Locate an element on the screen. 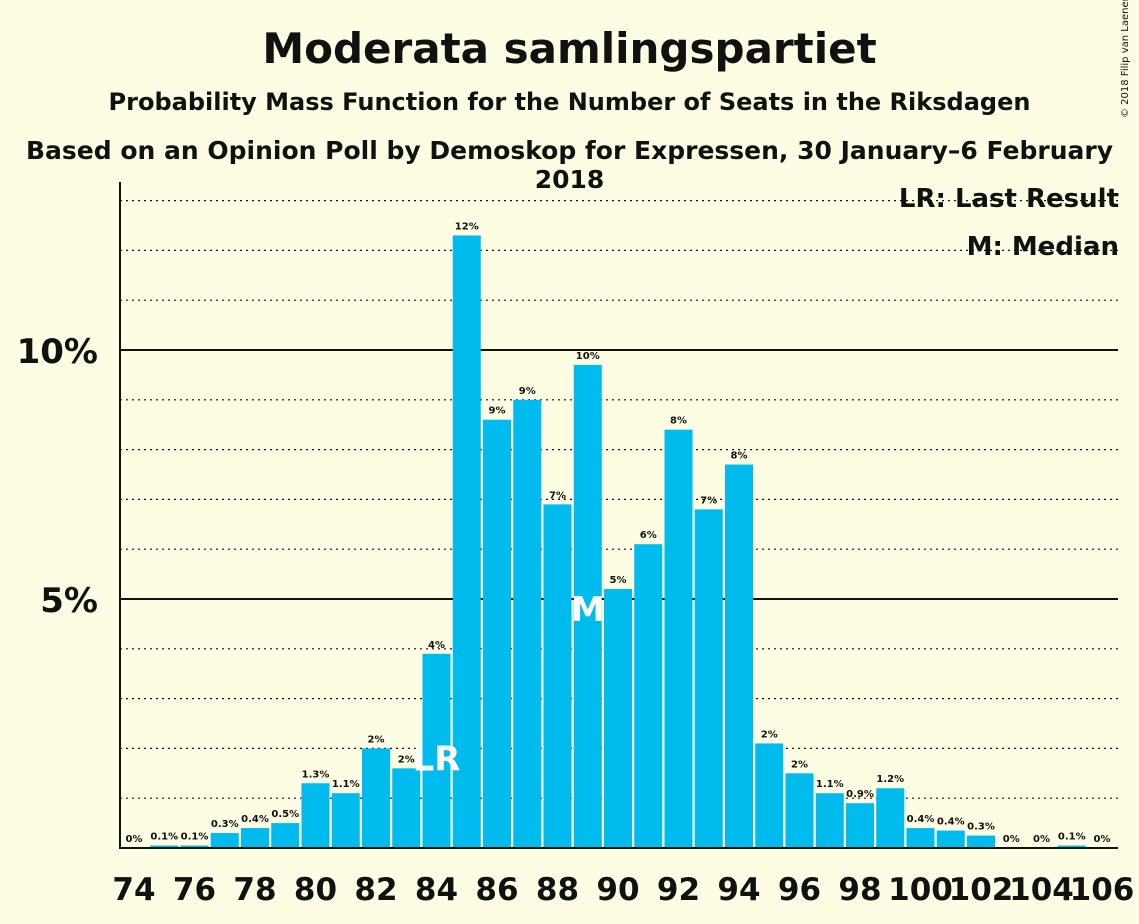  x-tick-label: 102 is located at coordinates (981, 890).